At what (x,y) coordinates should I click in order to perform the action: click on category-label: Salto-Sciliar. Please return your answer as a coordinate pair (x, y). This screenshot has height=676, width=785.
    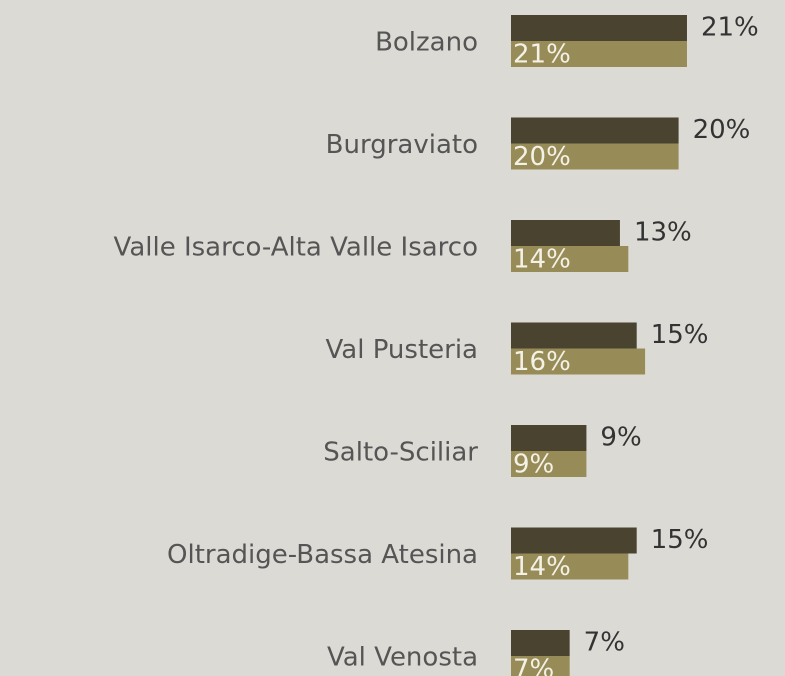
    Looking at the image, I should click on (400, 453).